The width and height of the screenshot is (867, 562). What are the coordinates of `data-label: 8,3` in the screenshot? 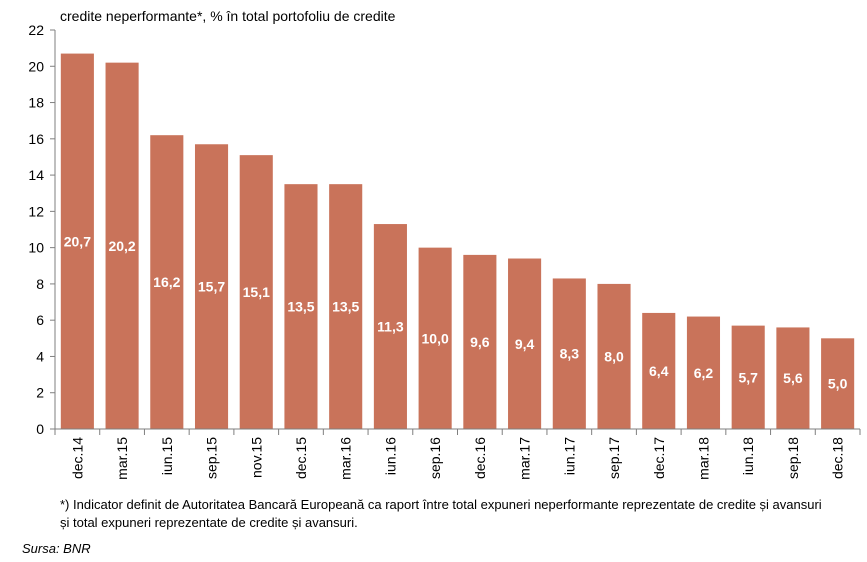 It's located at (570, 354).